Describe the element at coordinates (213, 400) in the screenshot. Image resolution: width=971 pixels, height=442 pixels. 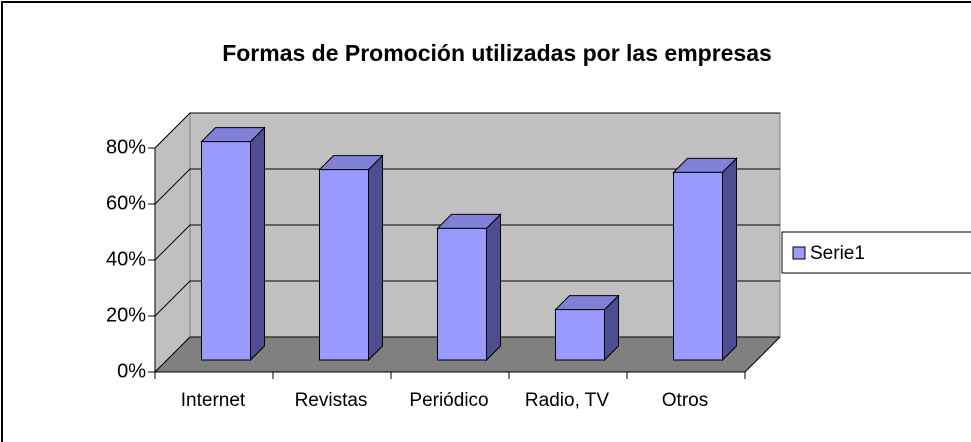
I see `x-tick-label: Internet` at that location.